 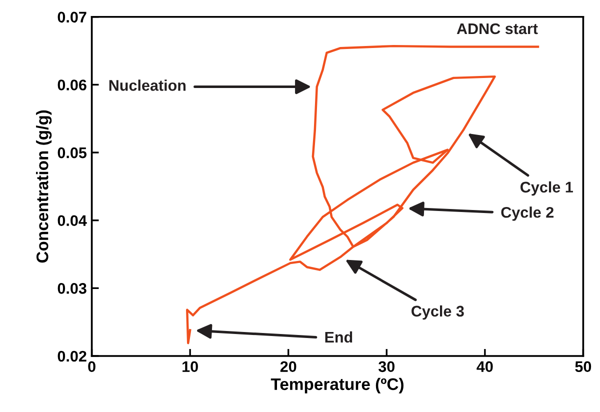 What do you see at coordinates (484, 366) in the screenshot?
I see `x-tick-label: 40` at bounding box center [484, 366].